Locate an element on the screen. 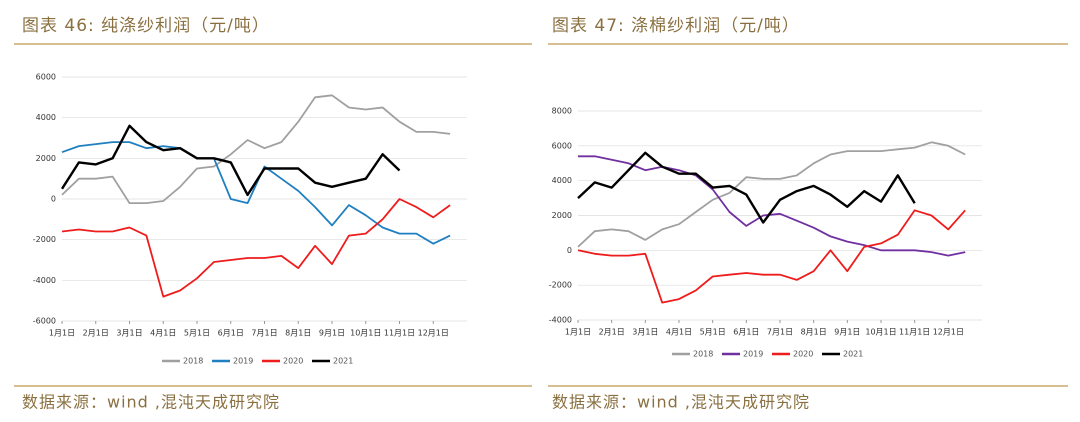  chart-title: 图表 46: 纯涤纱利润（元/吨） is located at coordinates (146, 26).